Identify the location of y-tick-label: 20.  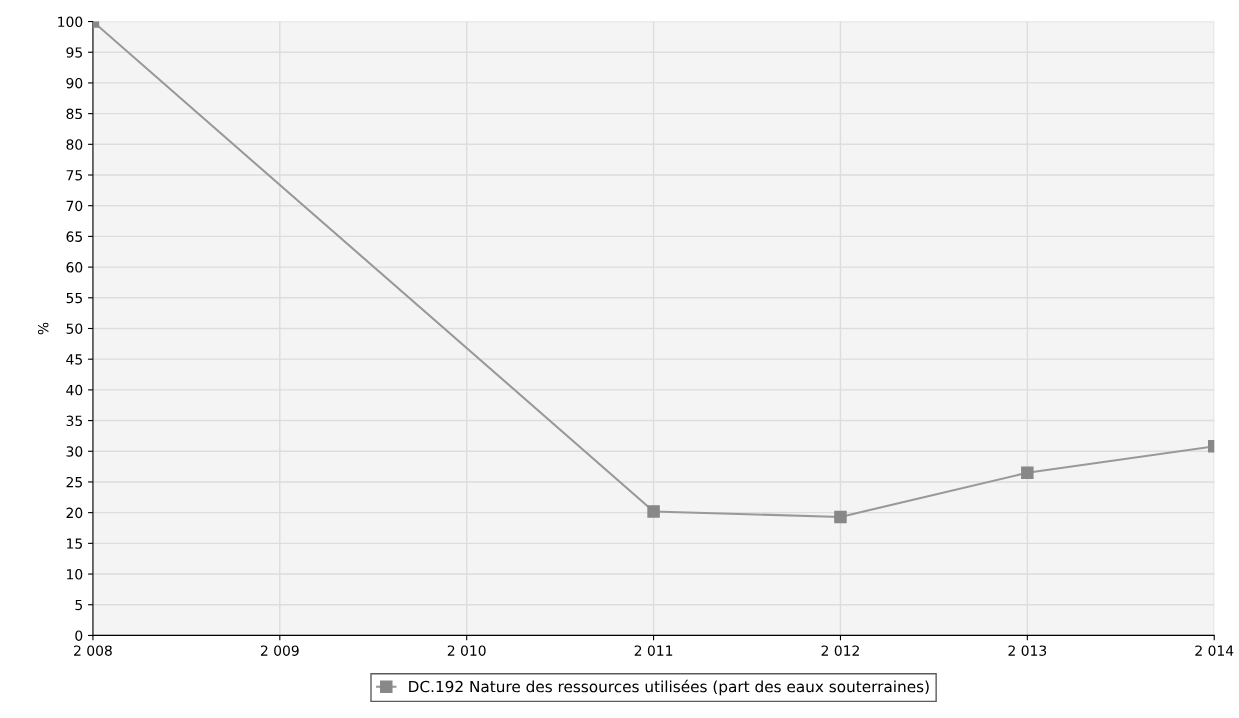
(74, 513).